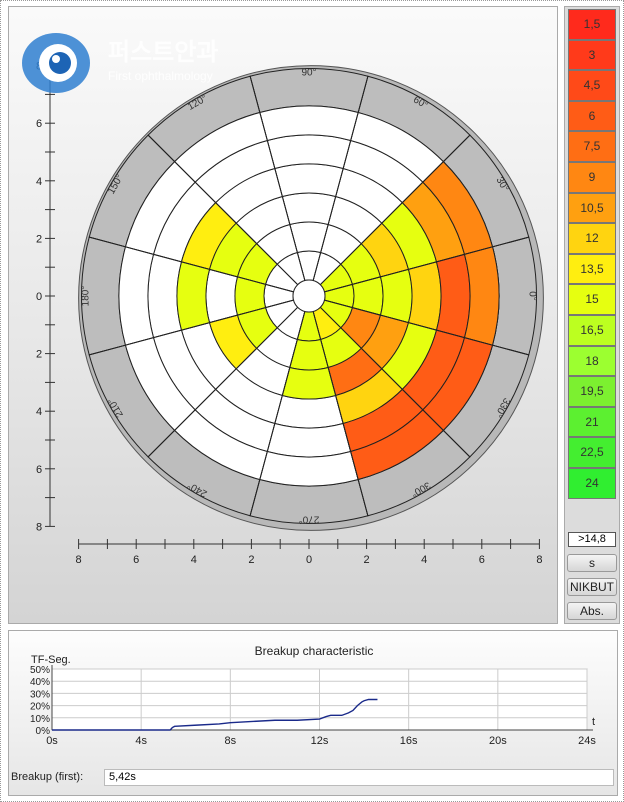 Image resolution: width=624 pixels, height=802 pixels. Describe the element at coordinates (592, 299) in the screenshot. I see `scale-cell: 15` at that location.